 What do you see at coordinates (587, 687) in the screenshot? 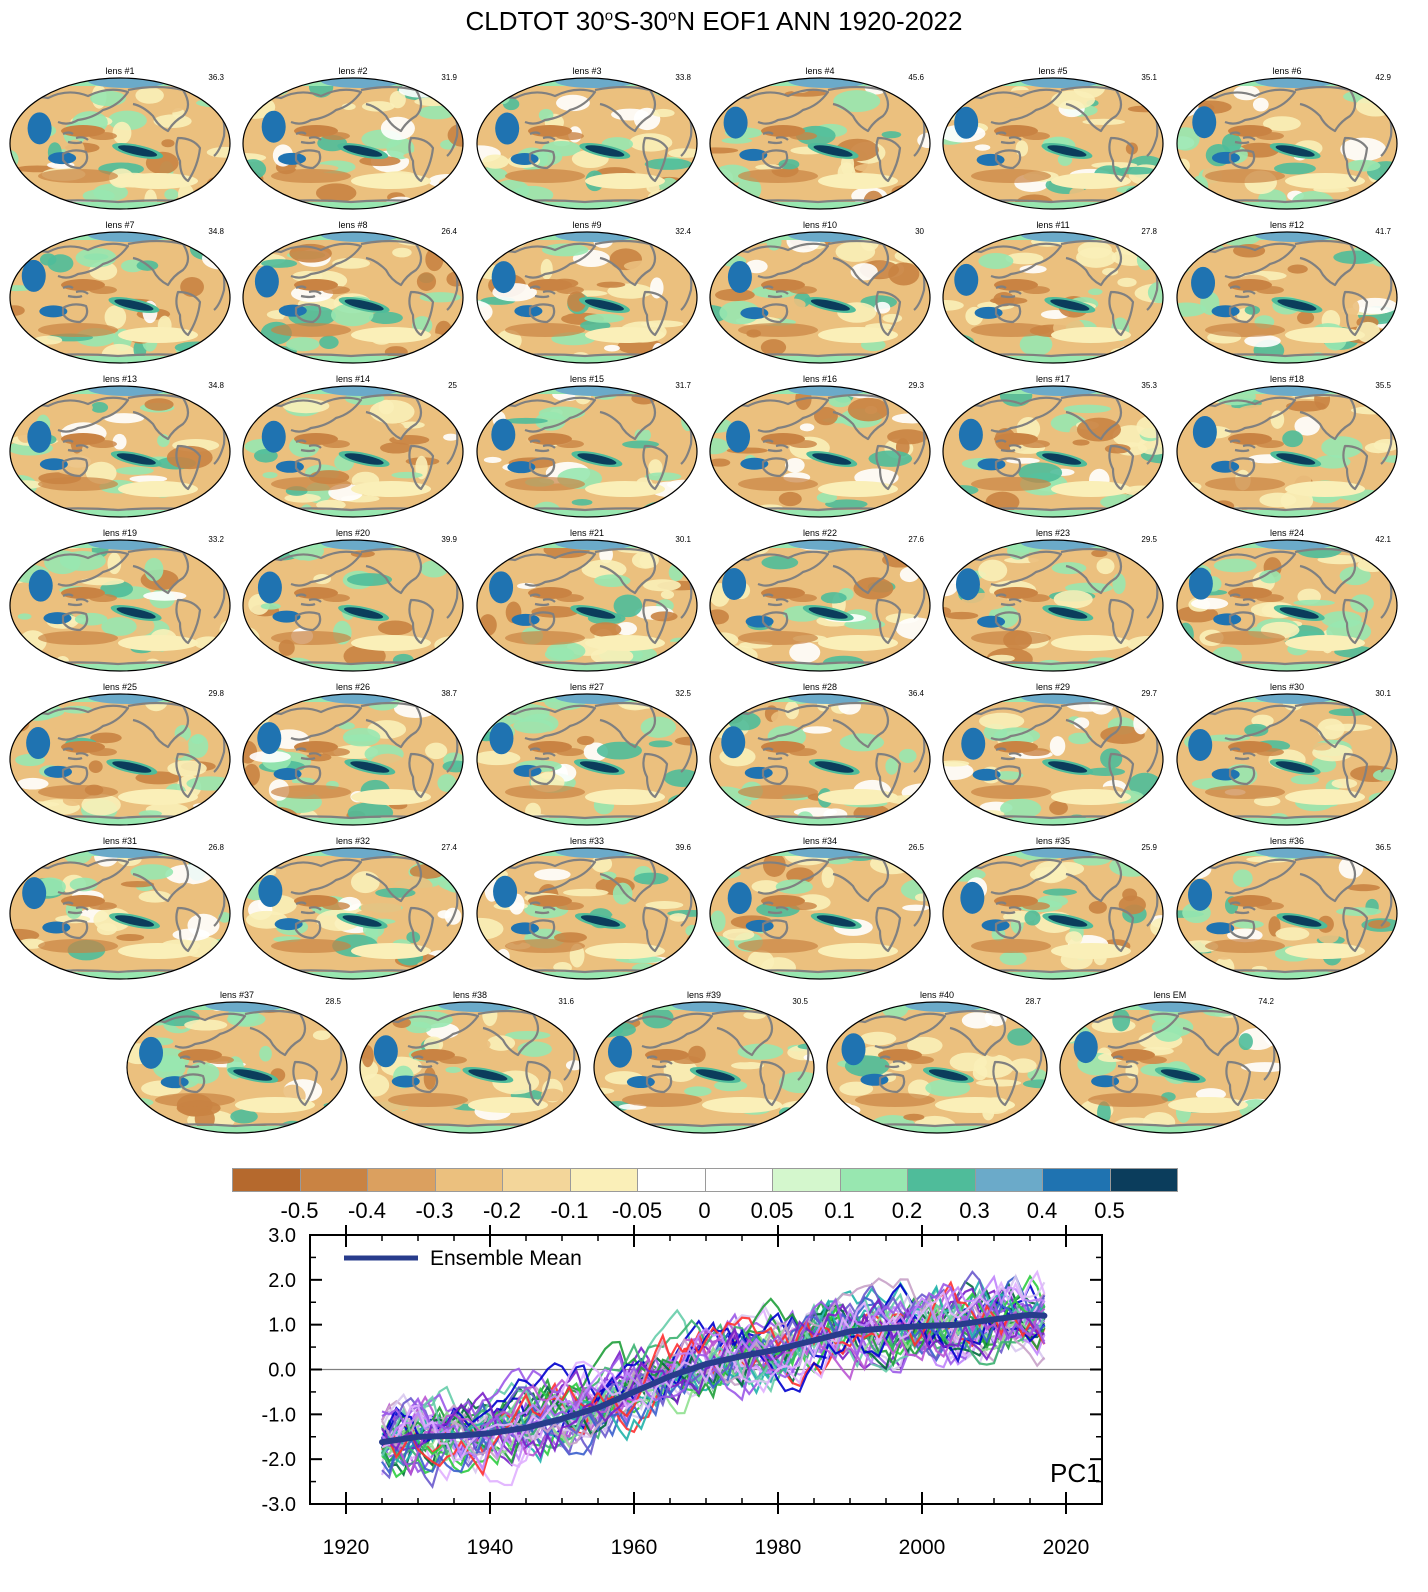
I see `map-panel-label: lens #27` at bounding box center [587, 687].